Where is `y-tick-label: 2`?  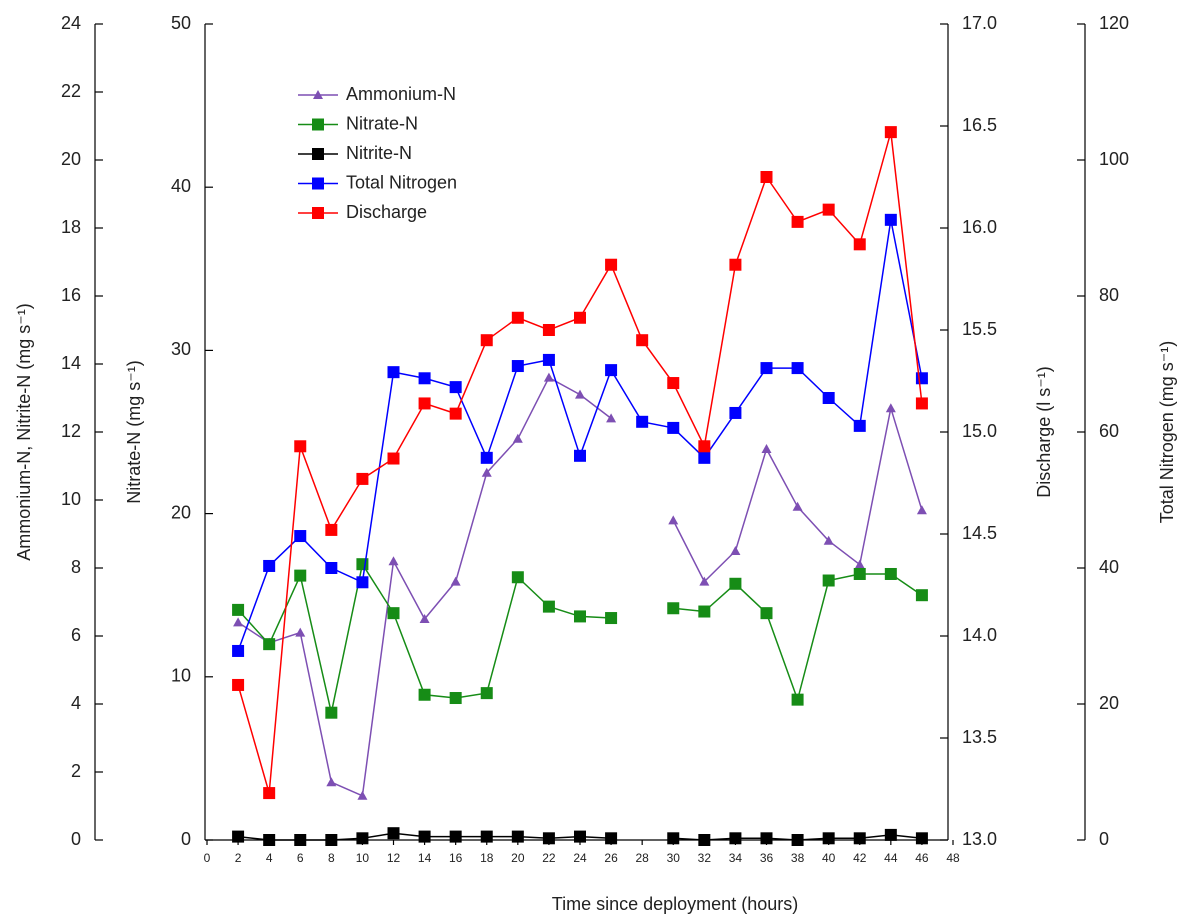
y-tick-label: 2 is located at coordinates (76, 771).